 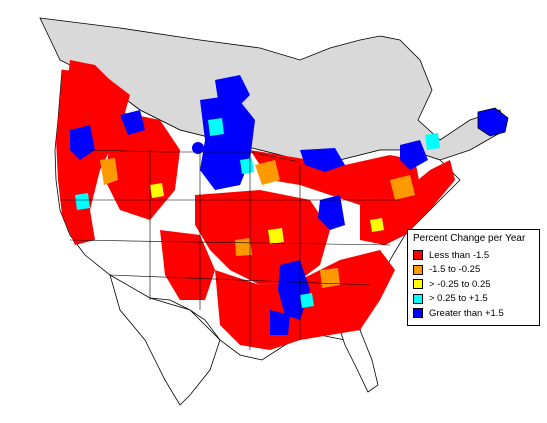 I want to click on blue-patch-midwest, so click(x=331, y=212).